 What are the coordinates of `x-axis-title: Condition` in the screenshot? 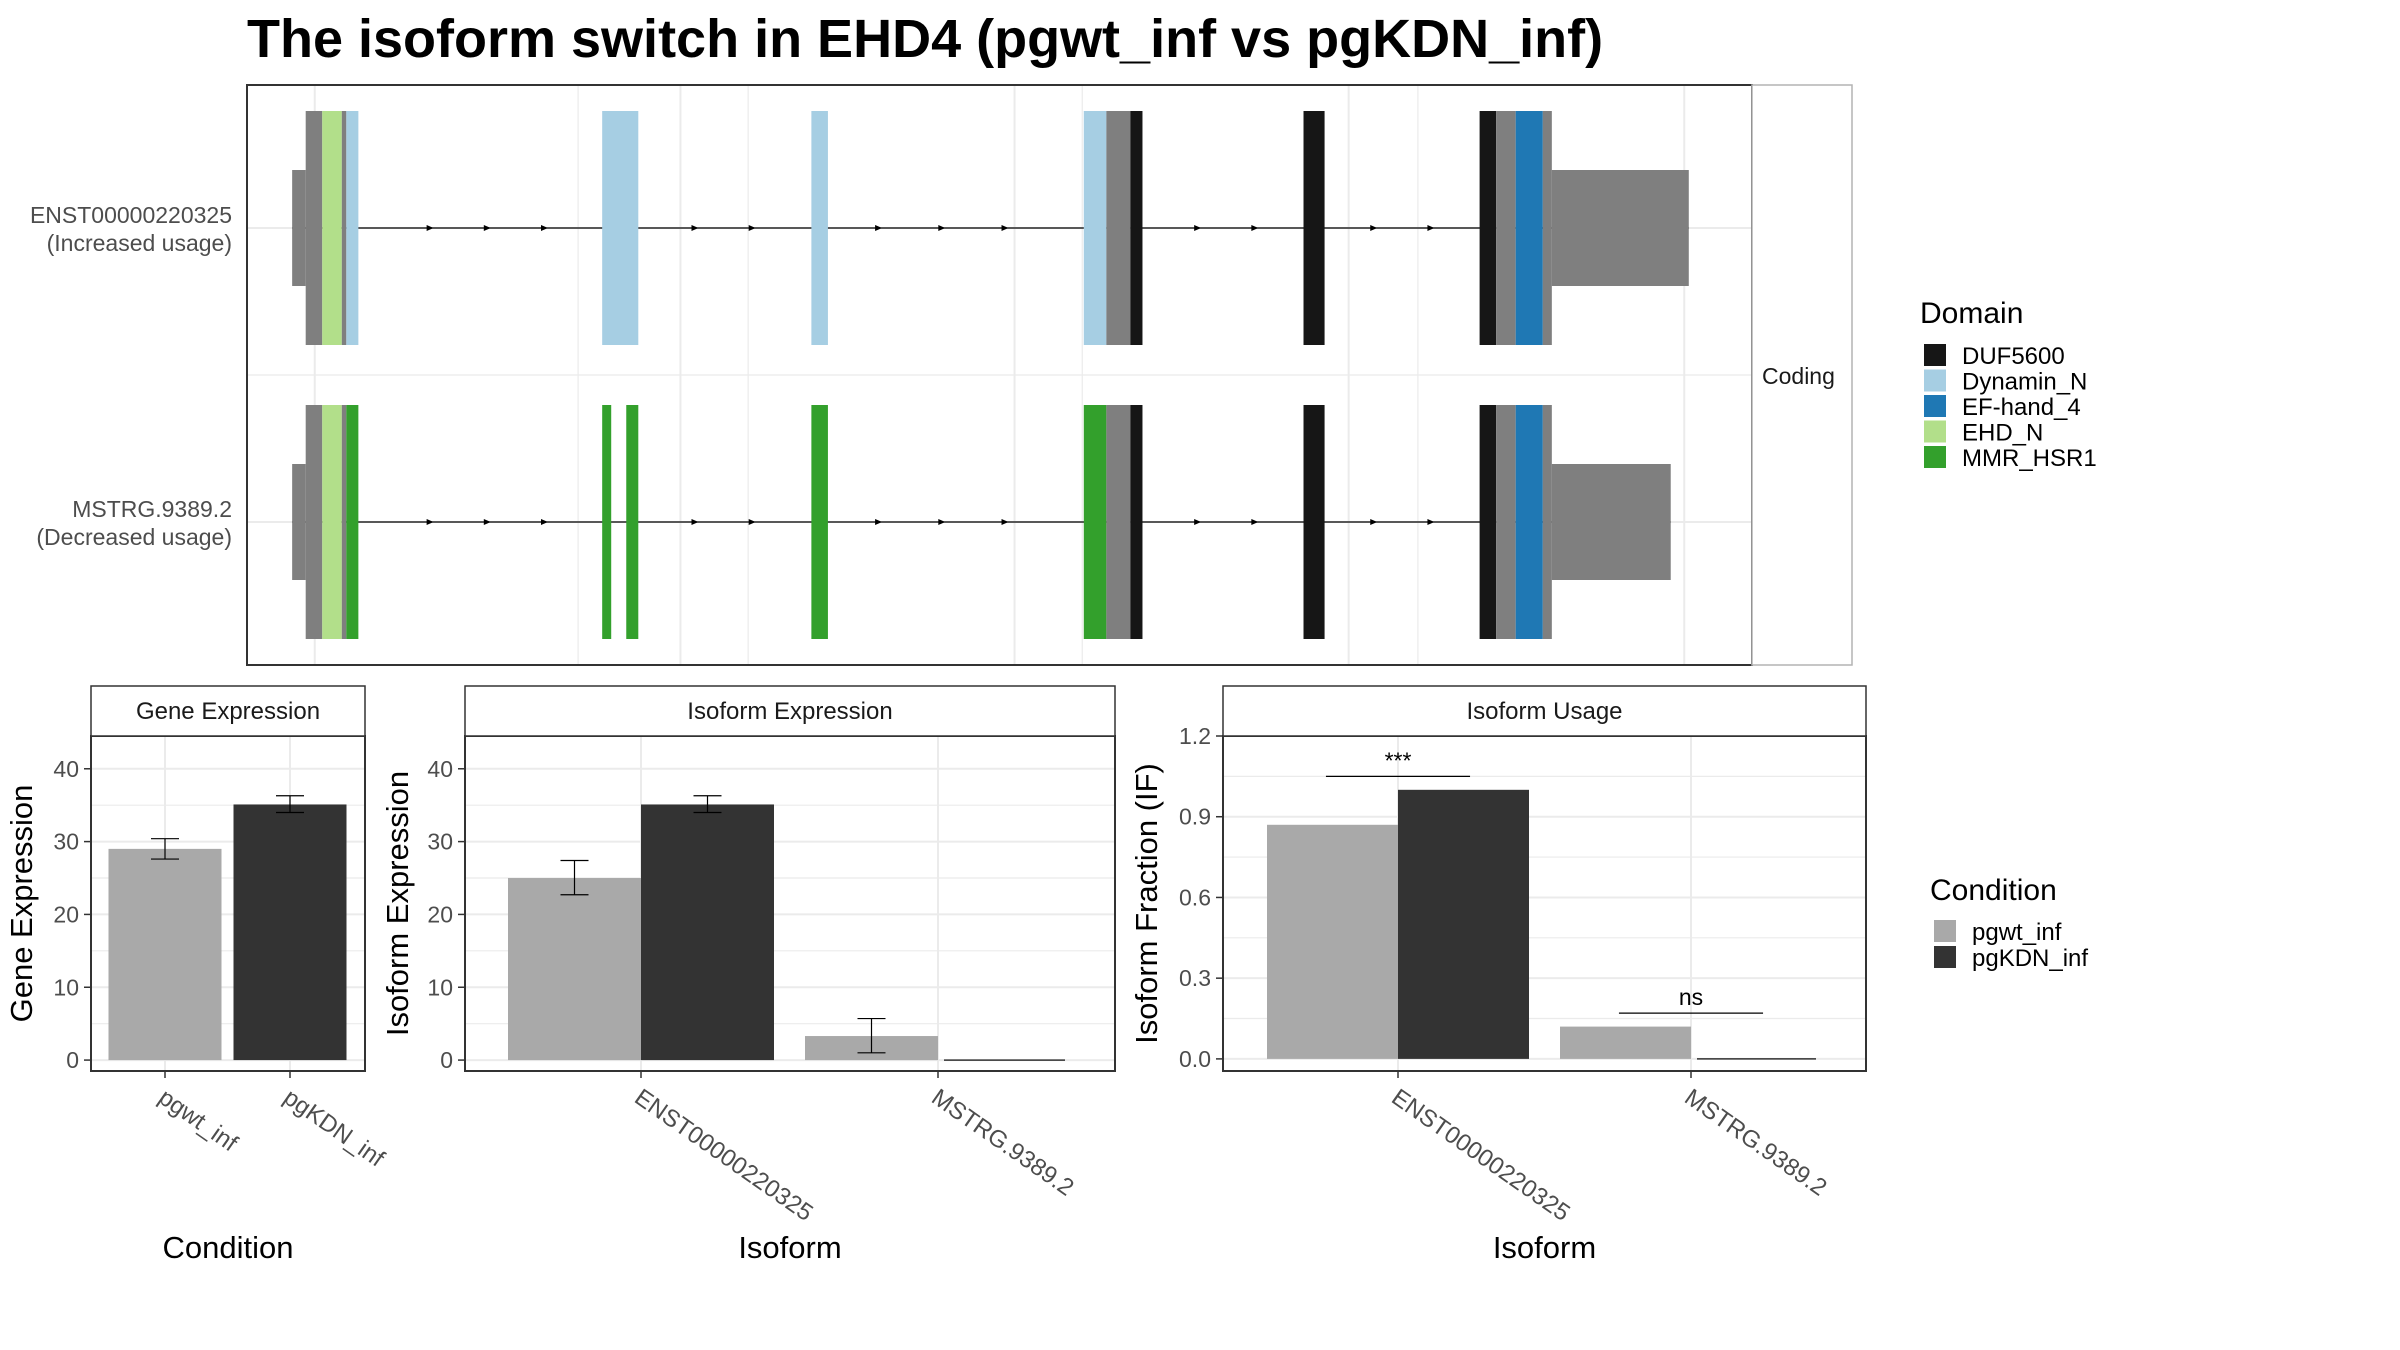 It's located at (228, 1247).